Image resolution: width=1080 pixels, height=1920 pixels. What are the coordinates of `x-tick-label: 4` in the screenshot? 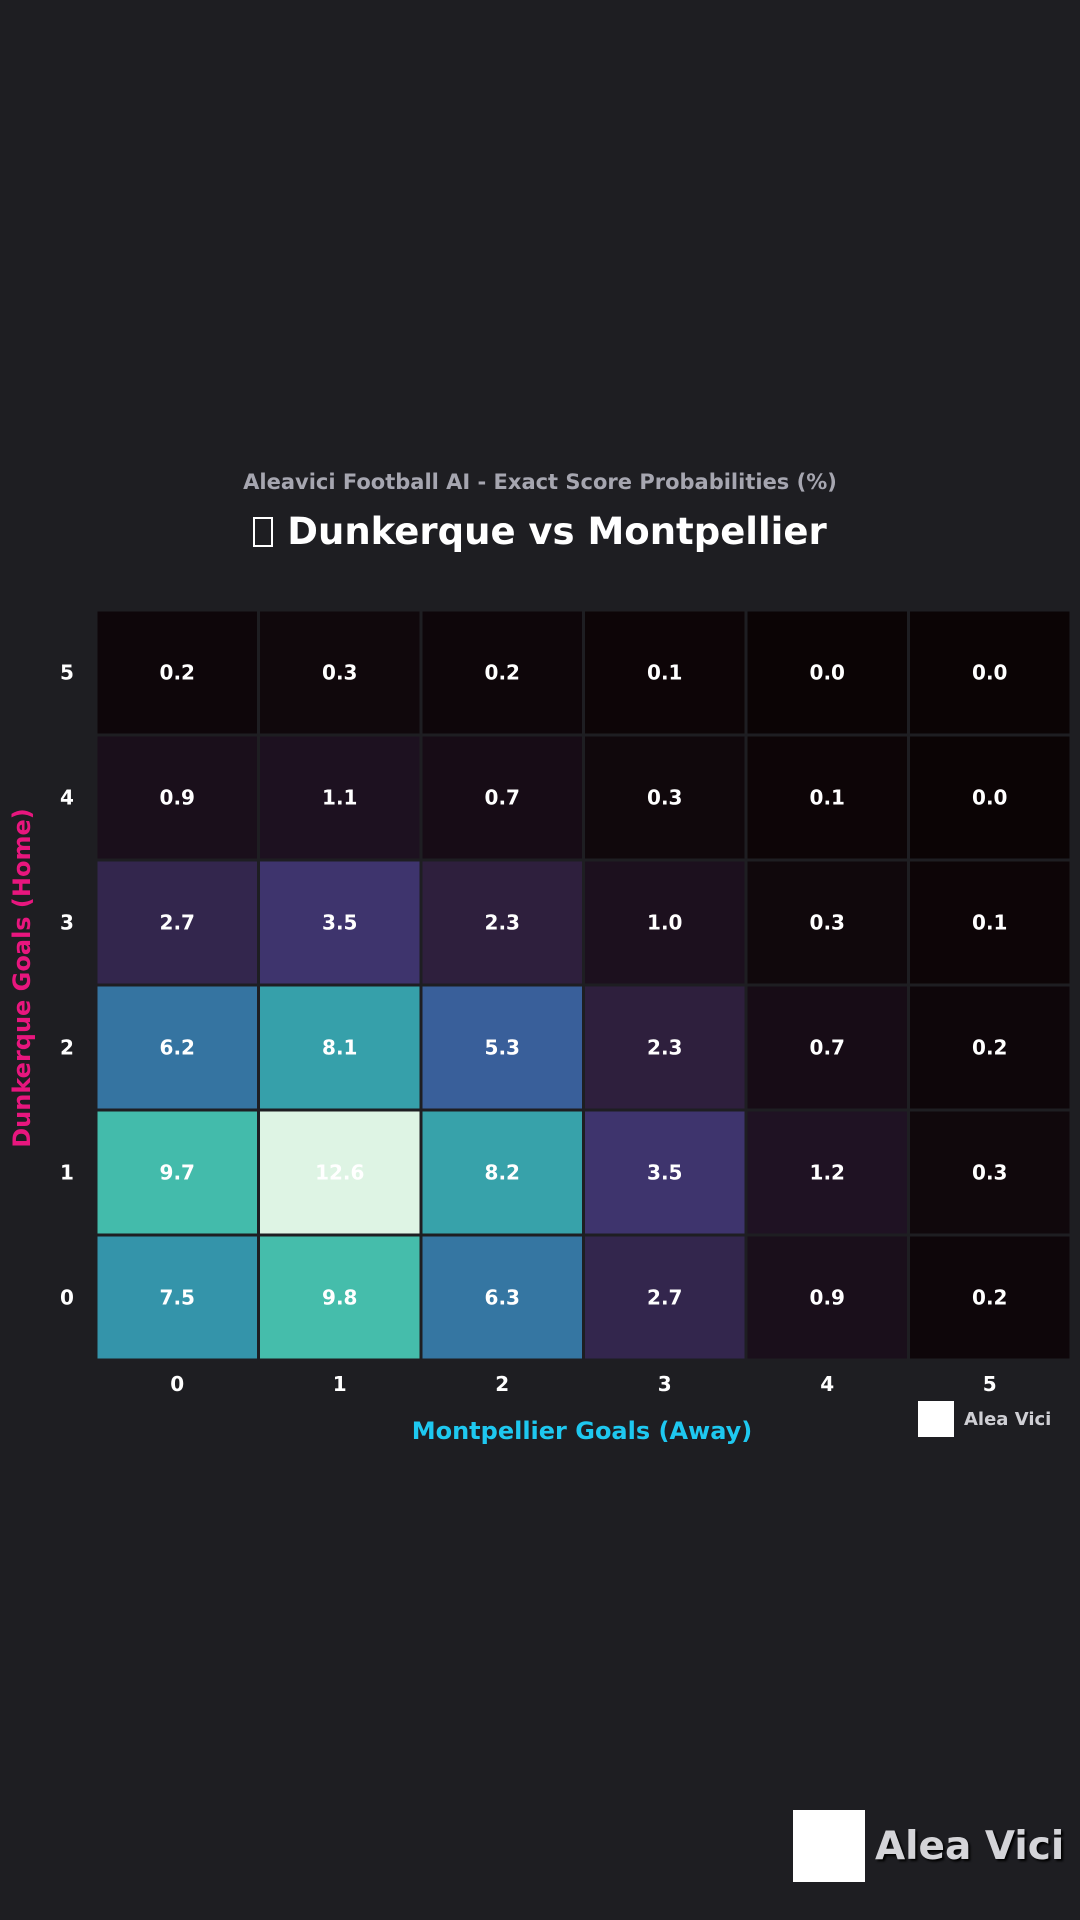 It's located at (827, 1384).